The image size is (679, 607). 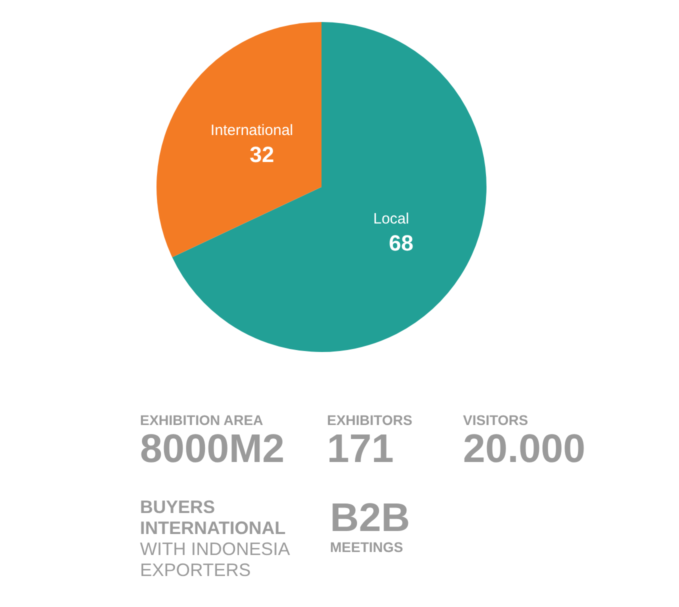 I want to click on data-label: 32, so click(x=262, y=154).